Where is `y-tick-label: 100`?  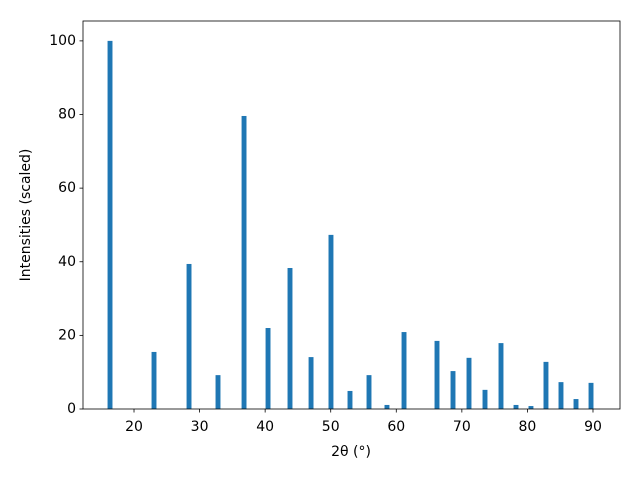
y-tick-label: 100 is located at coordinates (62, 41).